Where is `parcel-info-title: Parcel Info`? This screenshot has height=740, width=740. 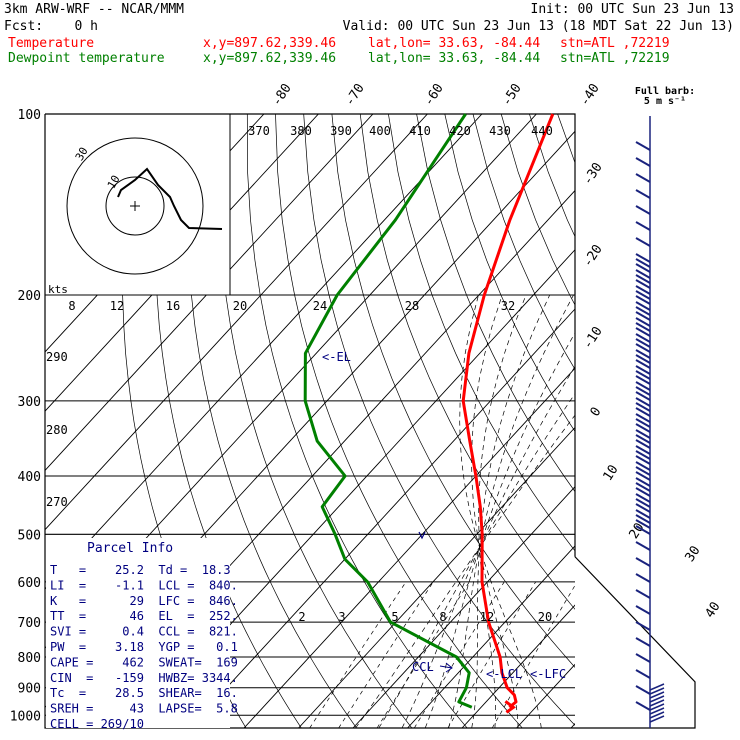
parcel-info-title: Parcel Info is located at coordinates (130, 548).